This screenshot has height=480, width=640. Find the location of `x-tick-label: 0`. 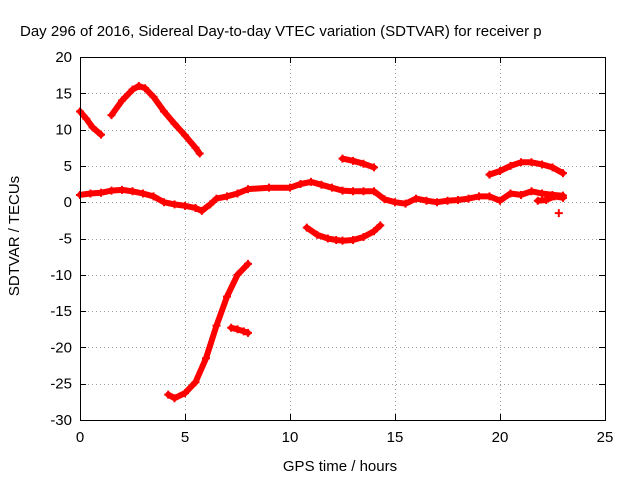

x-tick-label: 0 is located at coordinates (80, 437).